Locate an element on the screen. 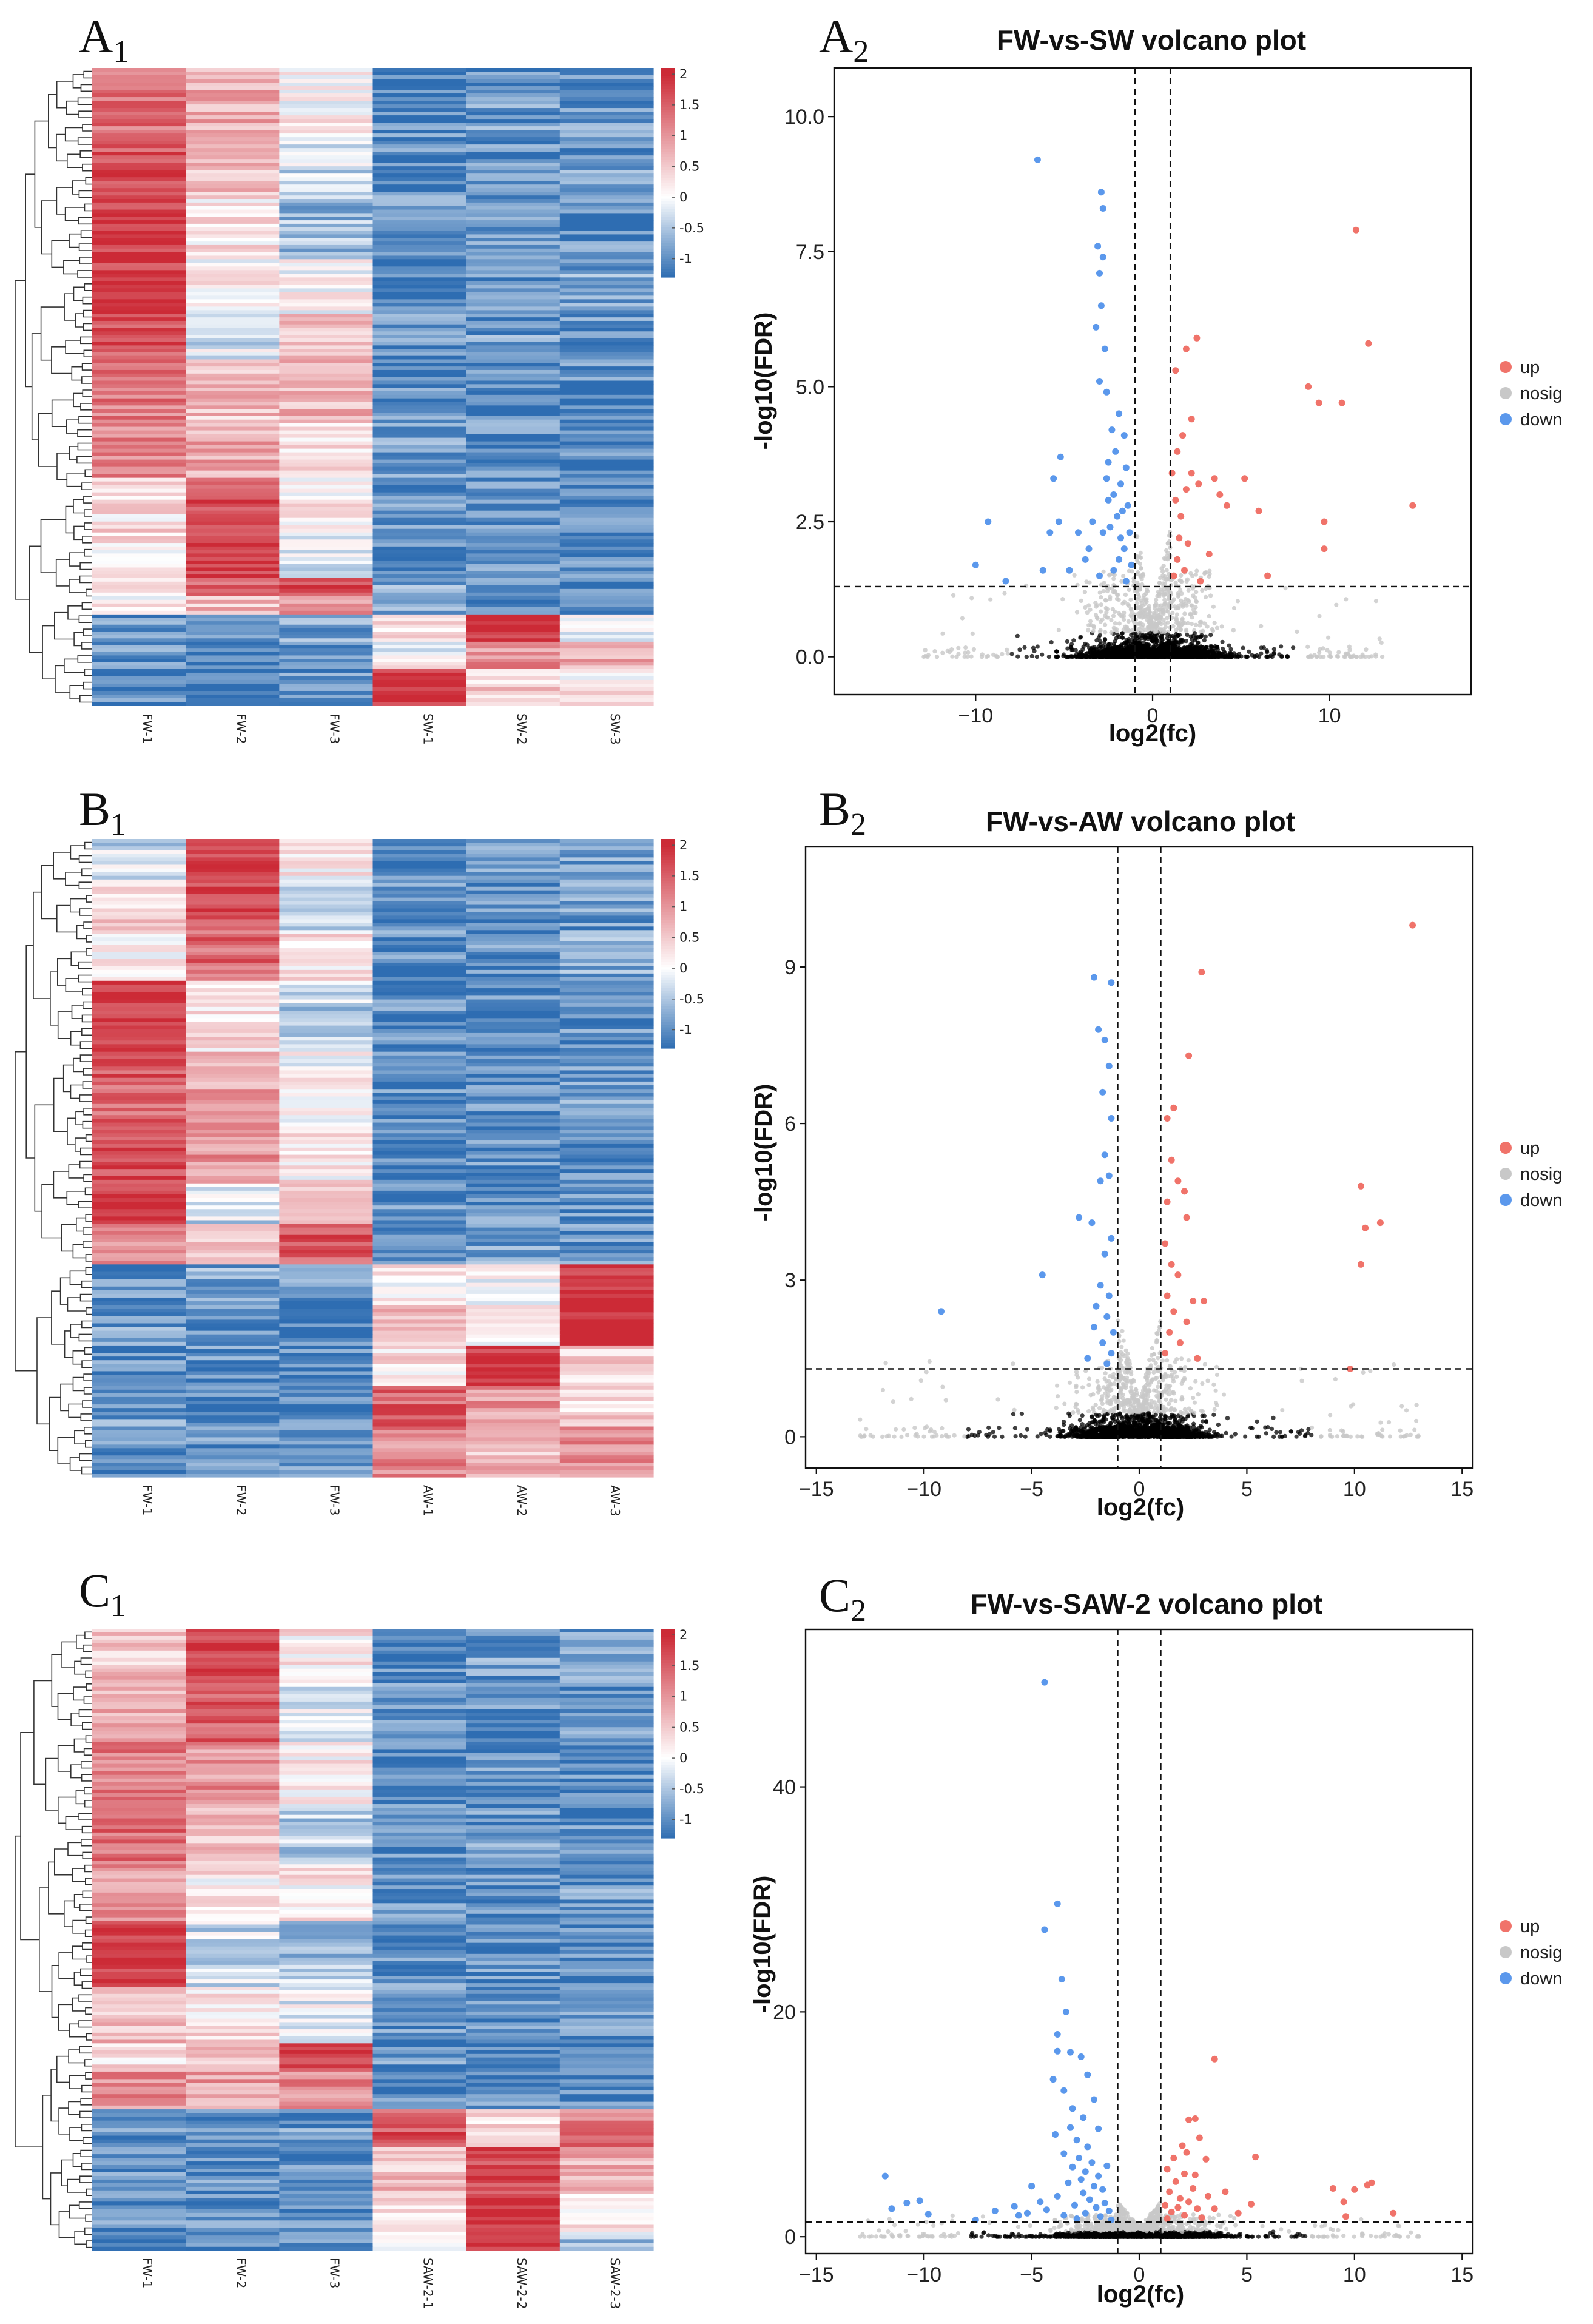  legend-up-marker is located at coordinates (1506, 367).